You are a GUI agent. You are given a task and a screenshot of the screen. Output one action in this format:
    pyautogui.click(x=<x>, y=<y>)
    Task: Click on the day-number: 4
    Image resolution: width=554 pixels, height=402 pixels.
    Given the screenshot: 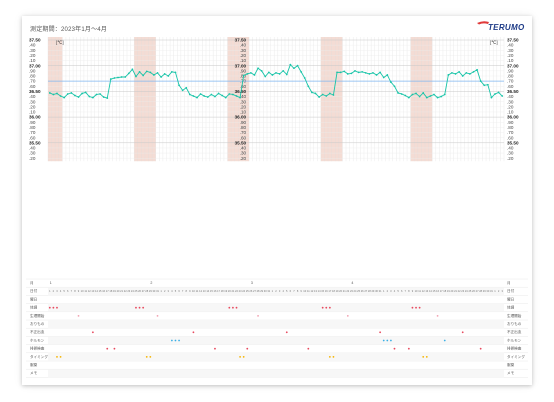 What is the action you would take?
    pyautogui.click(x=61, y=291)
    